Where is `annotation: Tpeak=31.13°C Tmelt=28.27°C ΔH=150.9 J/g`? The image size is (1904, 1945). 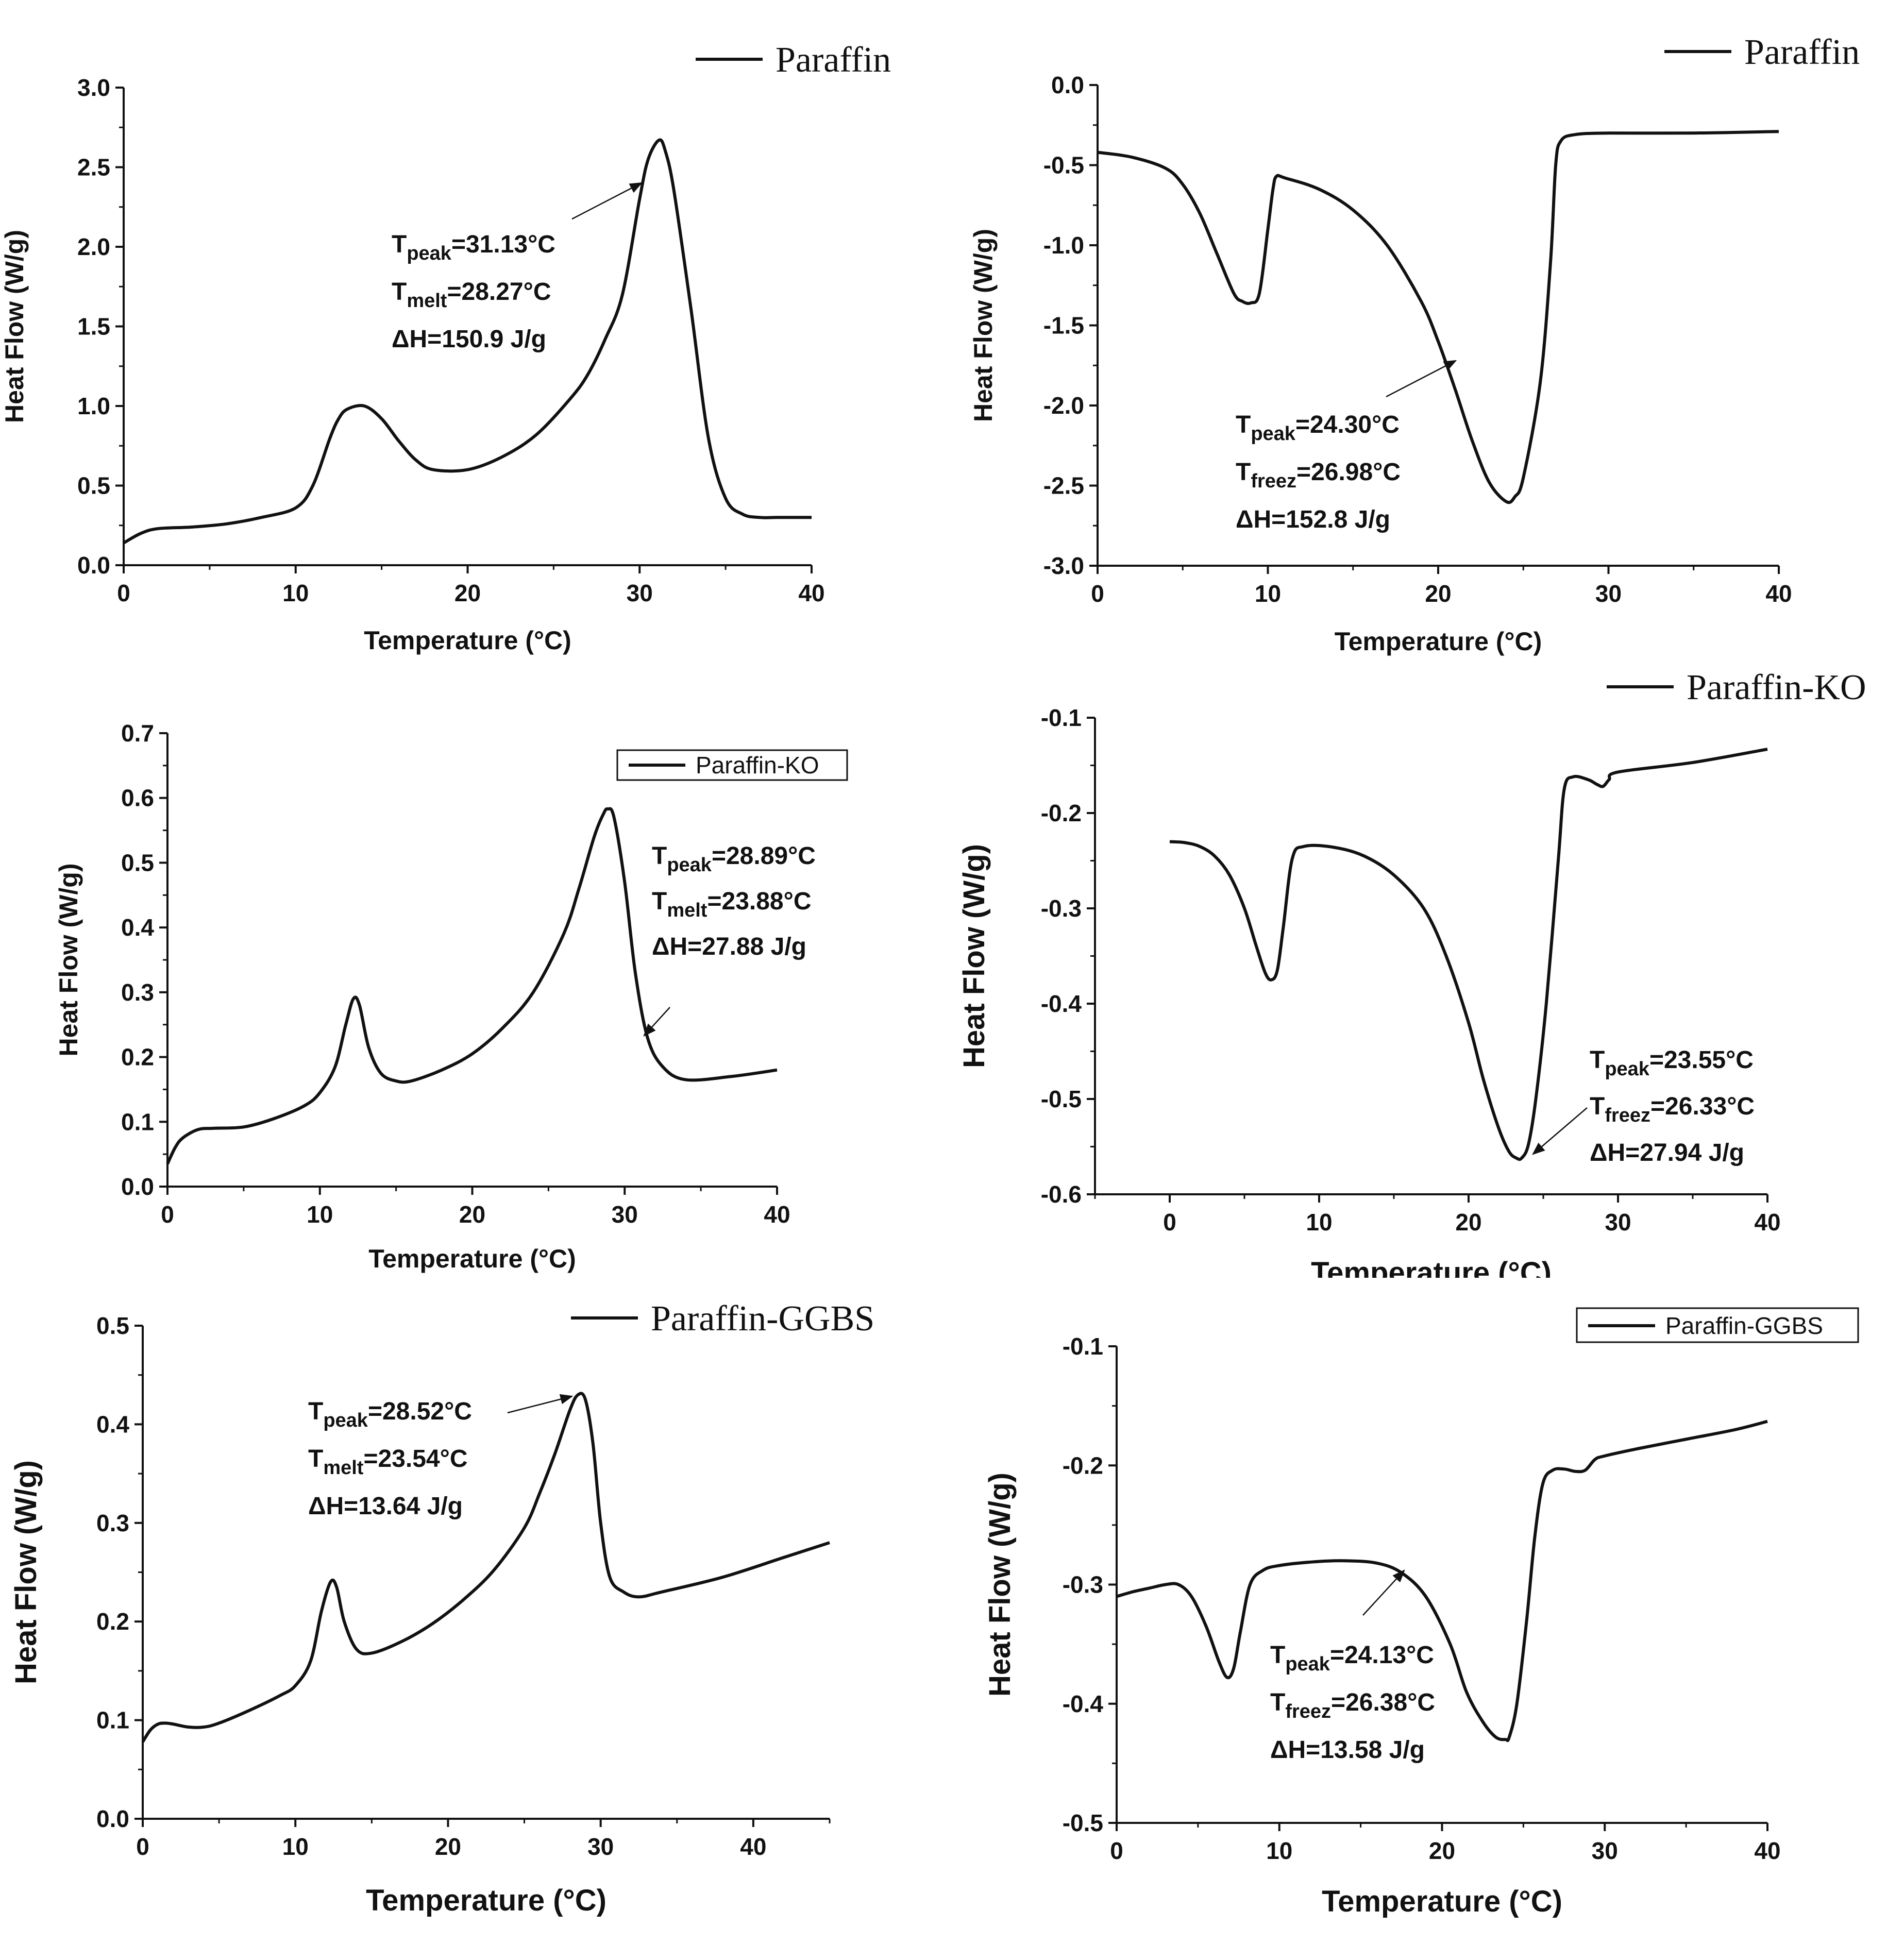 annotation: Tpeak=31.13°C Tmelt=28.27°C ΔH=150.9 J/g is located at coordinates (473, 292).